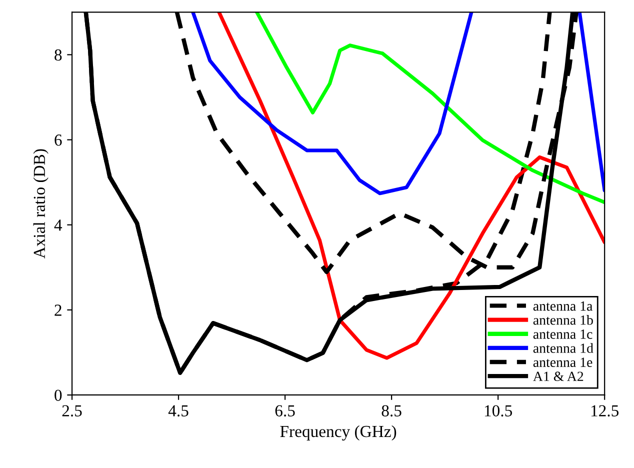 The image size is (634, 468). What do you see at coordinates (563, 320) in the screenshot?
I see `legend-label: antenna 1b` at bounding box center [563, 320].